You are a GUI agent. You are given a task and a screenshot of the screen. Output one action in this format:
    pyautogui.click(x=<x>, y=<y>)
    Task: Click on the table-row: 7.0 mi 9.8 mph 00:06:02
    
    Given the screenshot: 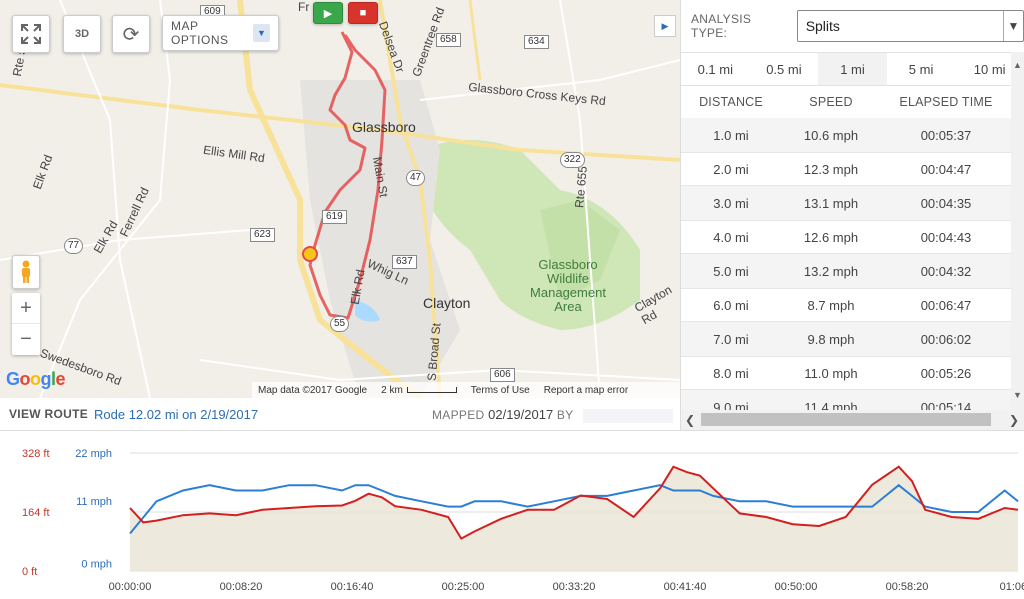 What is the action you would take?
    pyautogui.click(x=846, y=339)
    